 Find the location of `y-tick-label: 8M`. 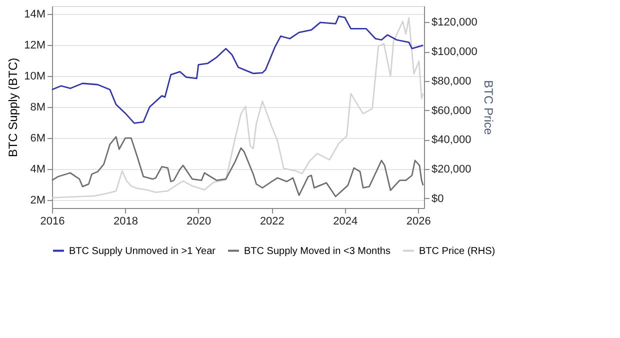

y-tick-label: 8M is located at coordinates (38, 108).